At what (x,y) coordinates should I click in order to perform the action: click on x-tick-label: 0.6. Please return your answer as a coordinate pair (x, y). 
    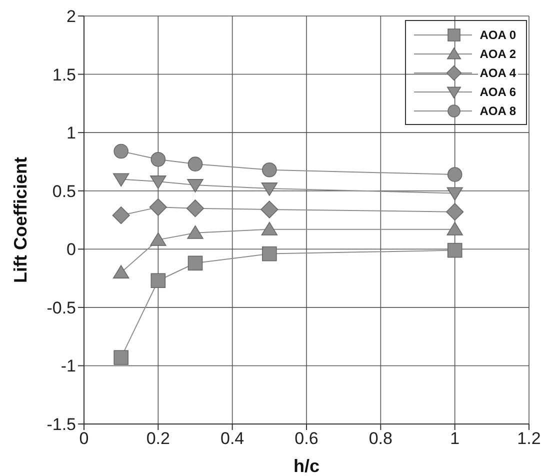
    Looking at the image, I should click on (306, 438).